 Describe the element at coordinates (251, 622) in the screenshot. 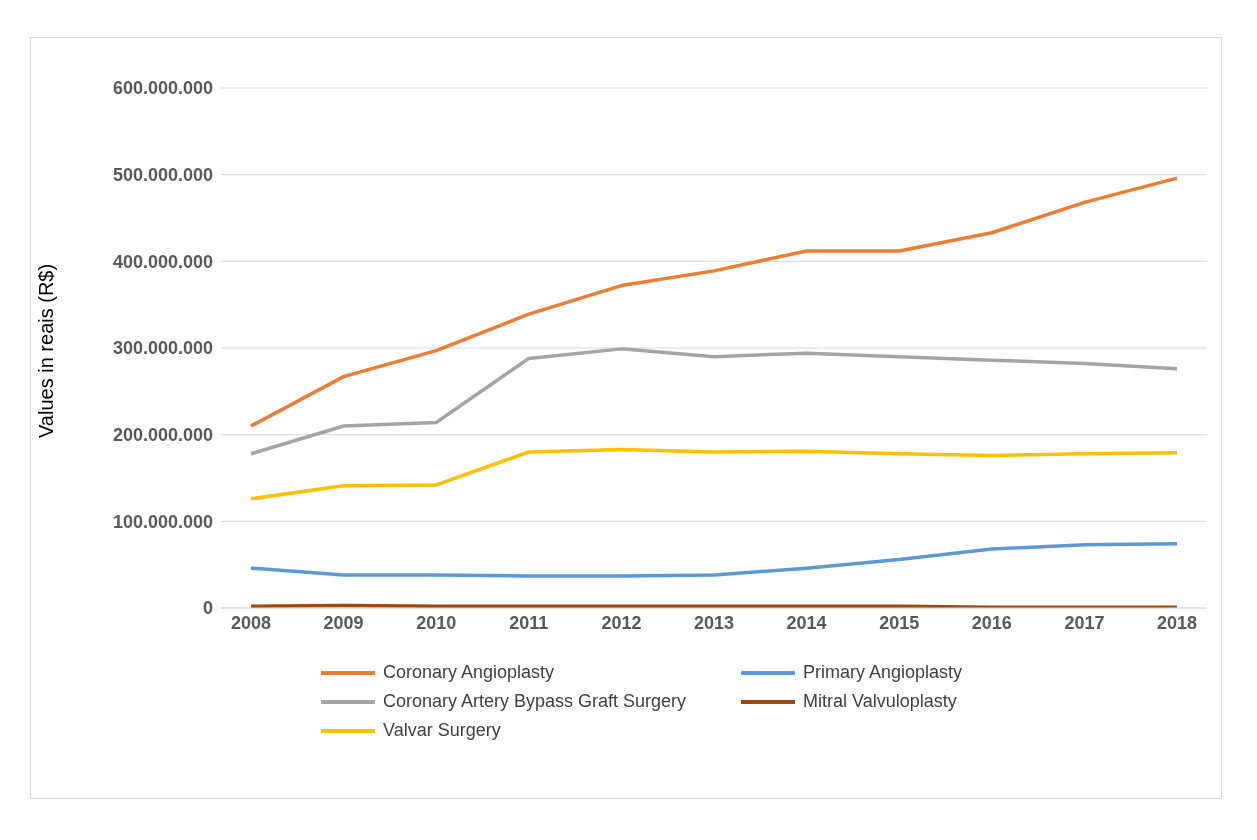

I see `x-tick-label: 2008` at that location.